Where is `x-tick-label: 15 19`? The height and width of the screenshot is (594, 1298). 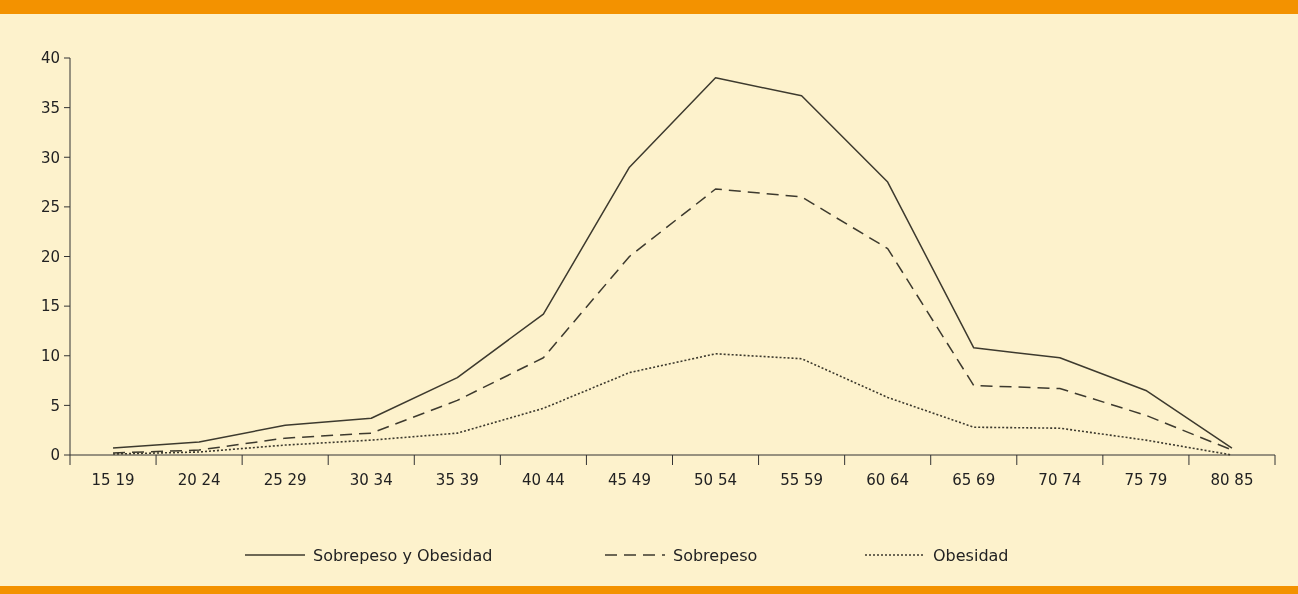
x-tick-label: 15 19 is located at coordinates (113, 480).